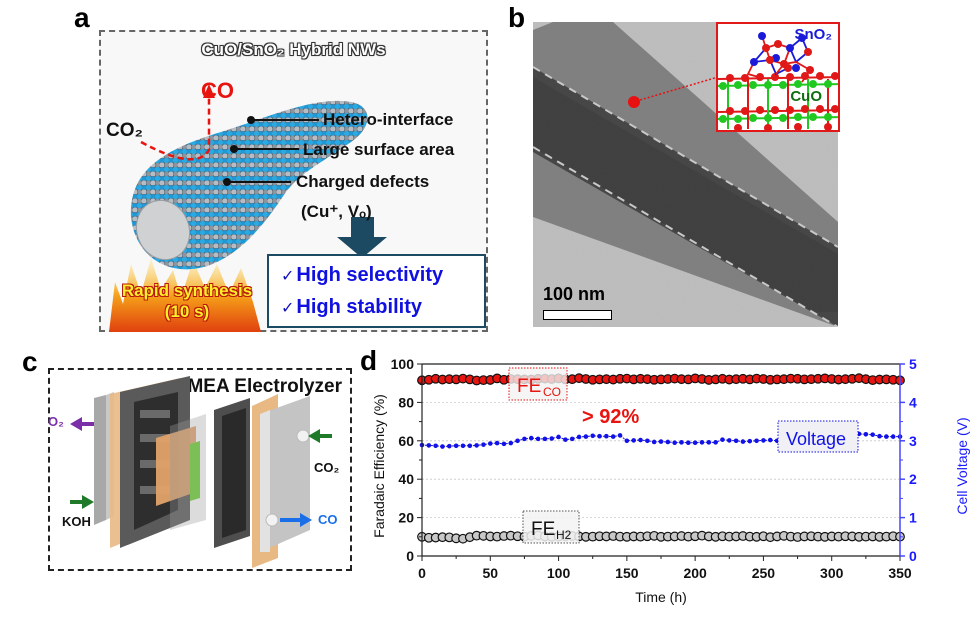  Describe the element at coordinates (406, 402) in the screenshot. I see `y-tick-label-left: 80` at that location.